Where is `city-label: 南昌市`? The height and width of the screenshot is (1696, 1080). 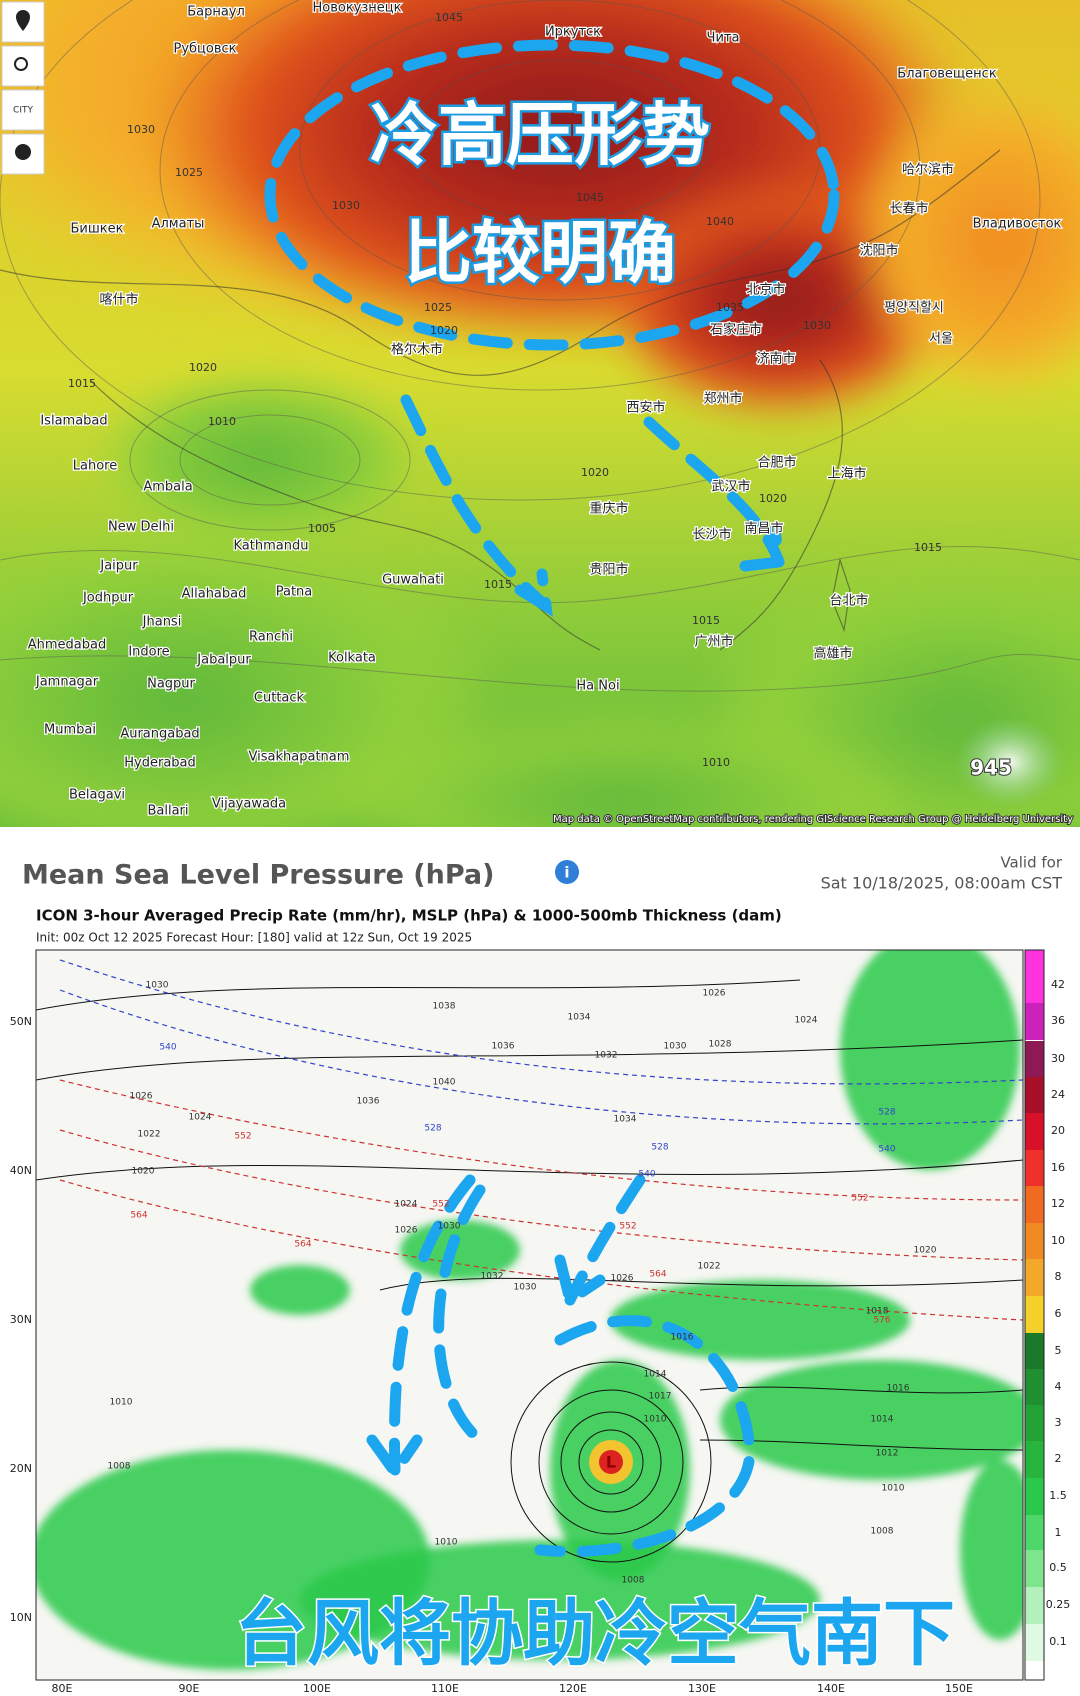
city-label: 南昌市 is located at coordinates (763, 529).